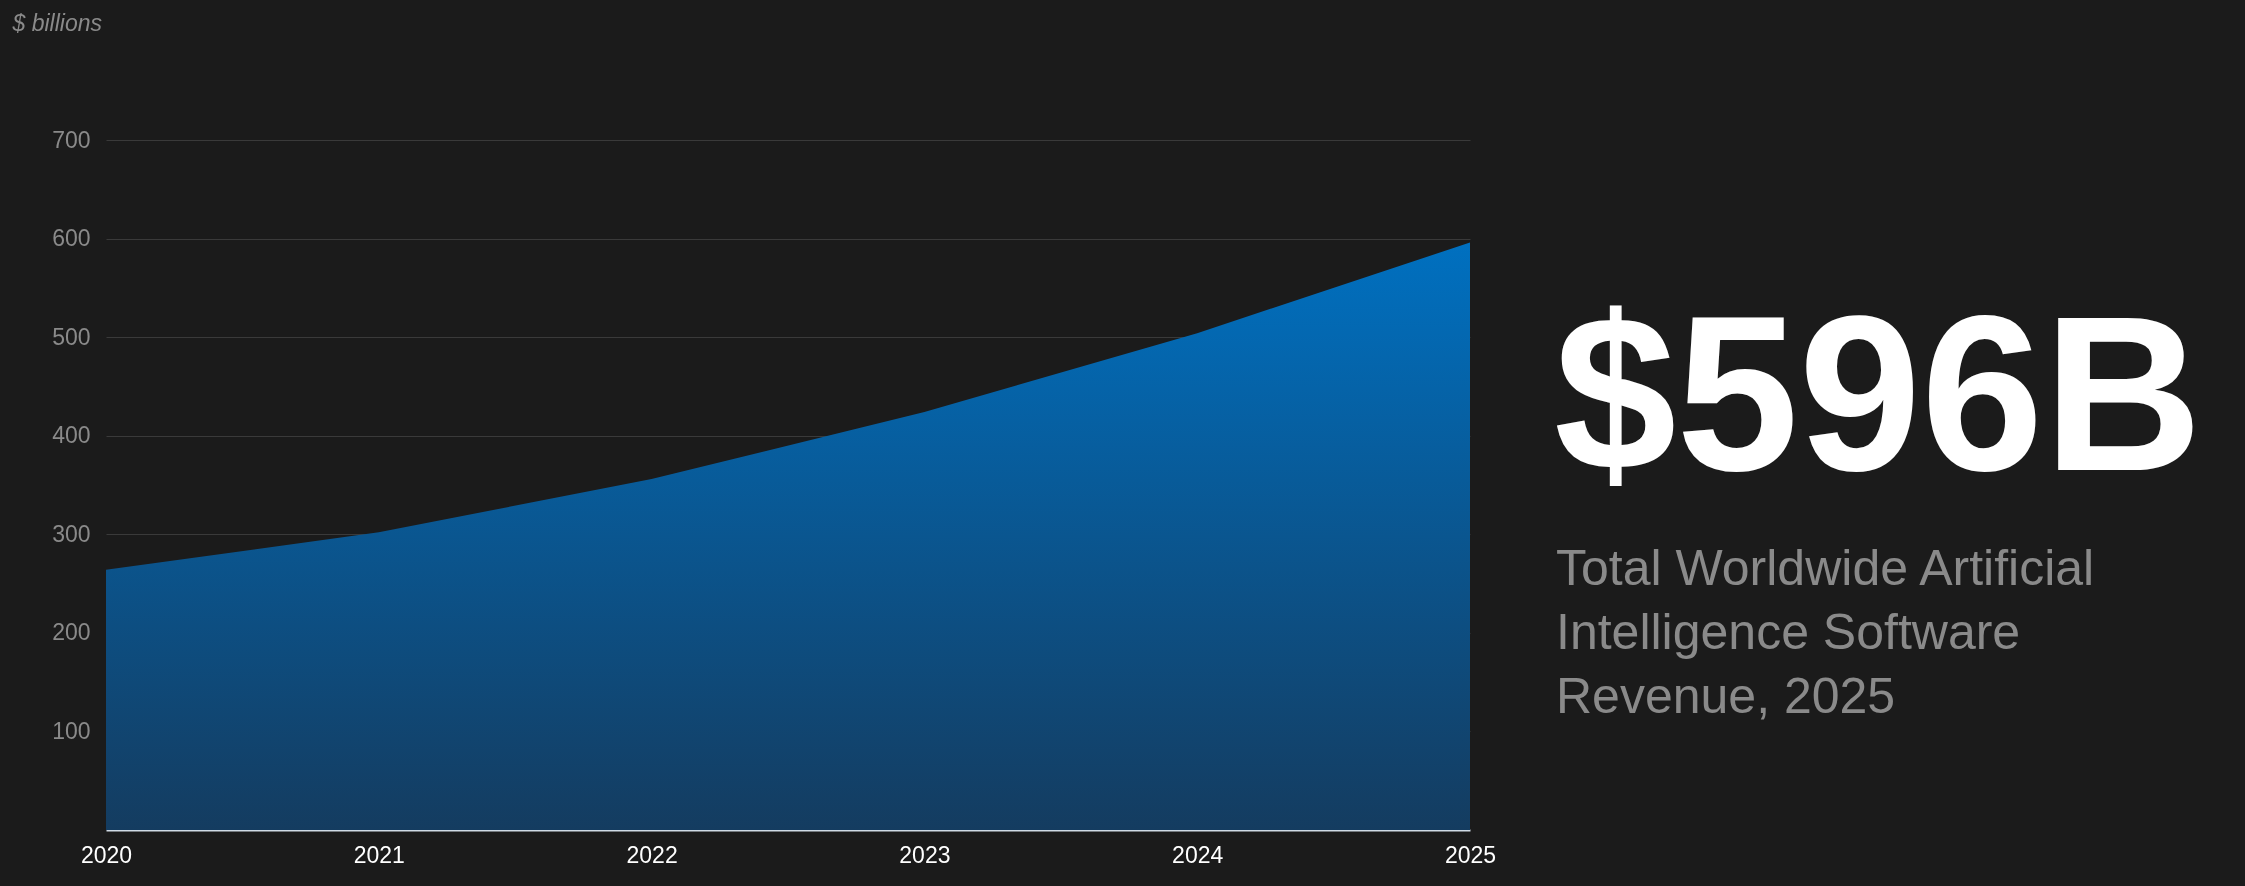  Describe the element at coordinates (1825, 632) in the screenshot. I see `text: Total Worldwide Artificial Intelligence Software Revenue, 2025` at that location.